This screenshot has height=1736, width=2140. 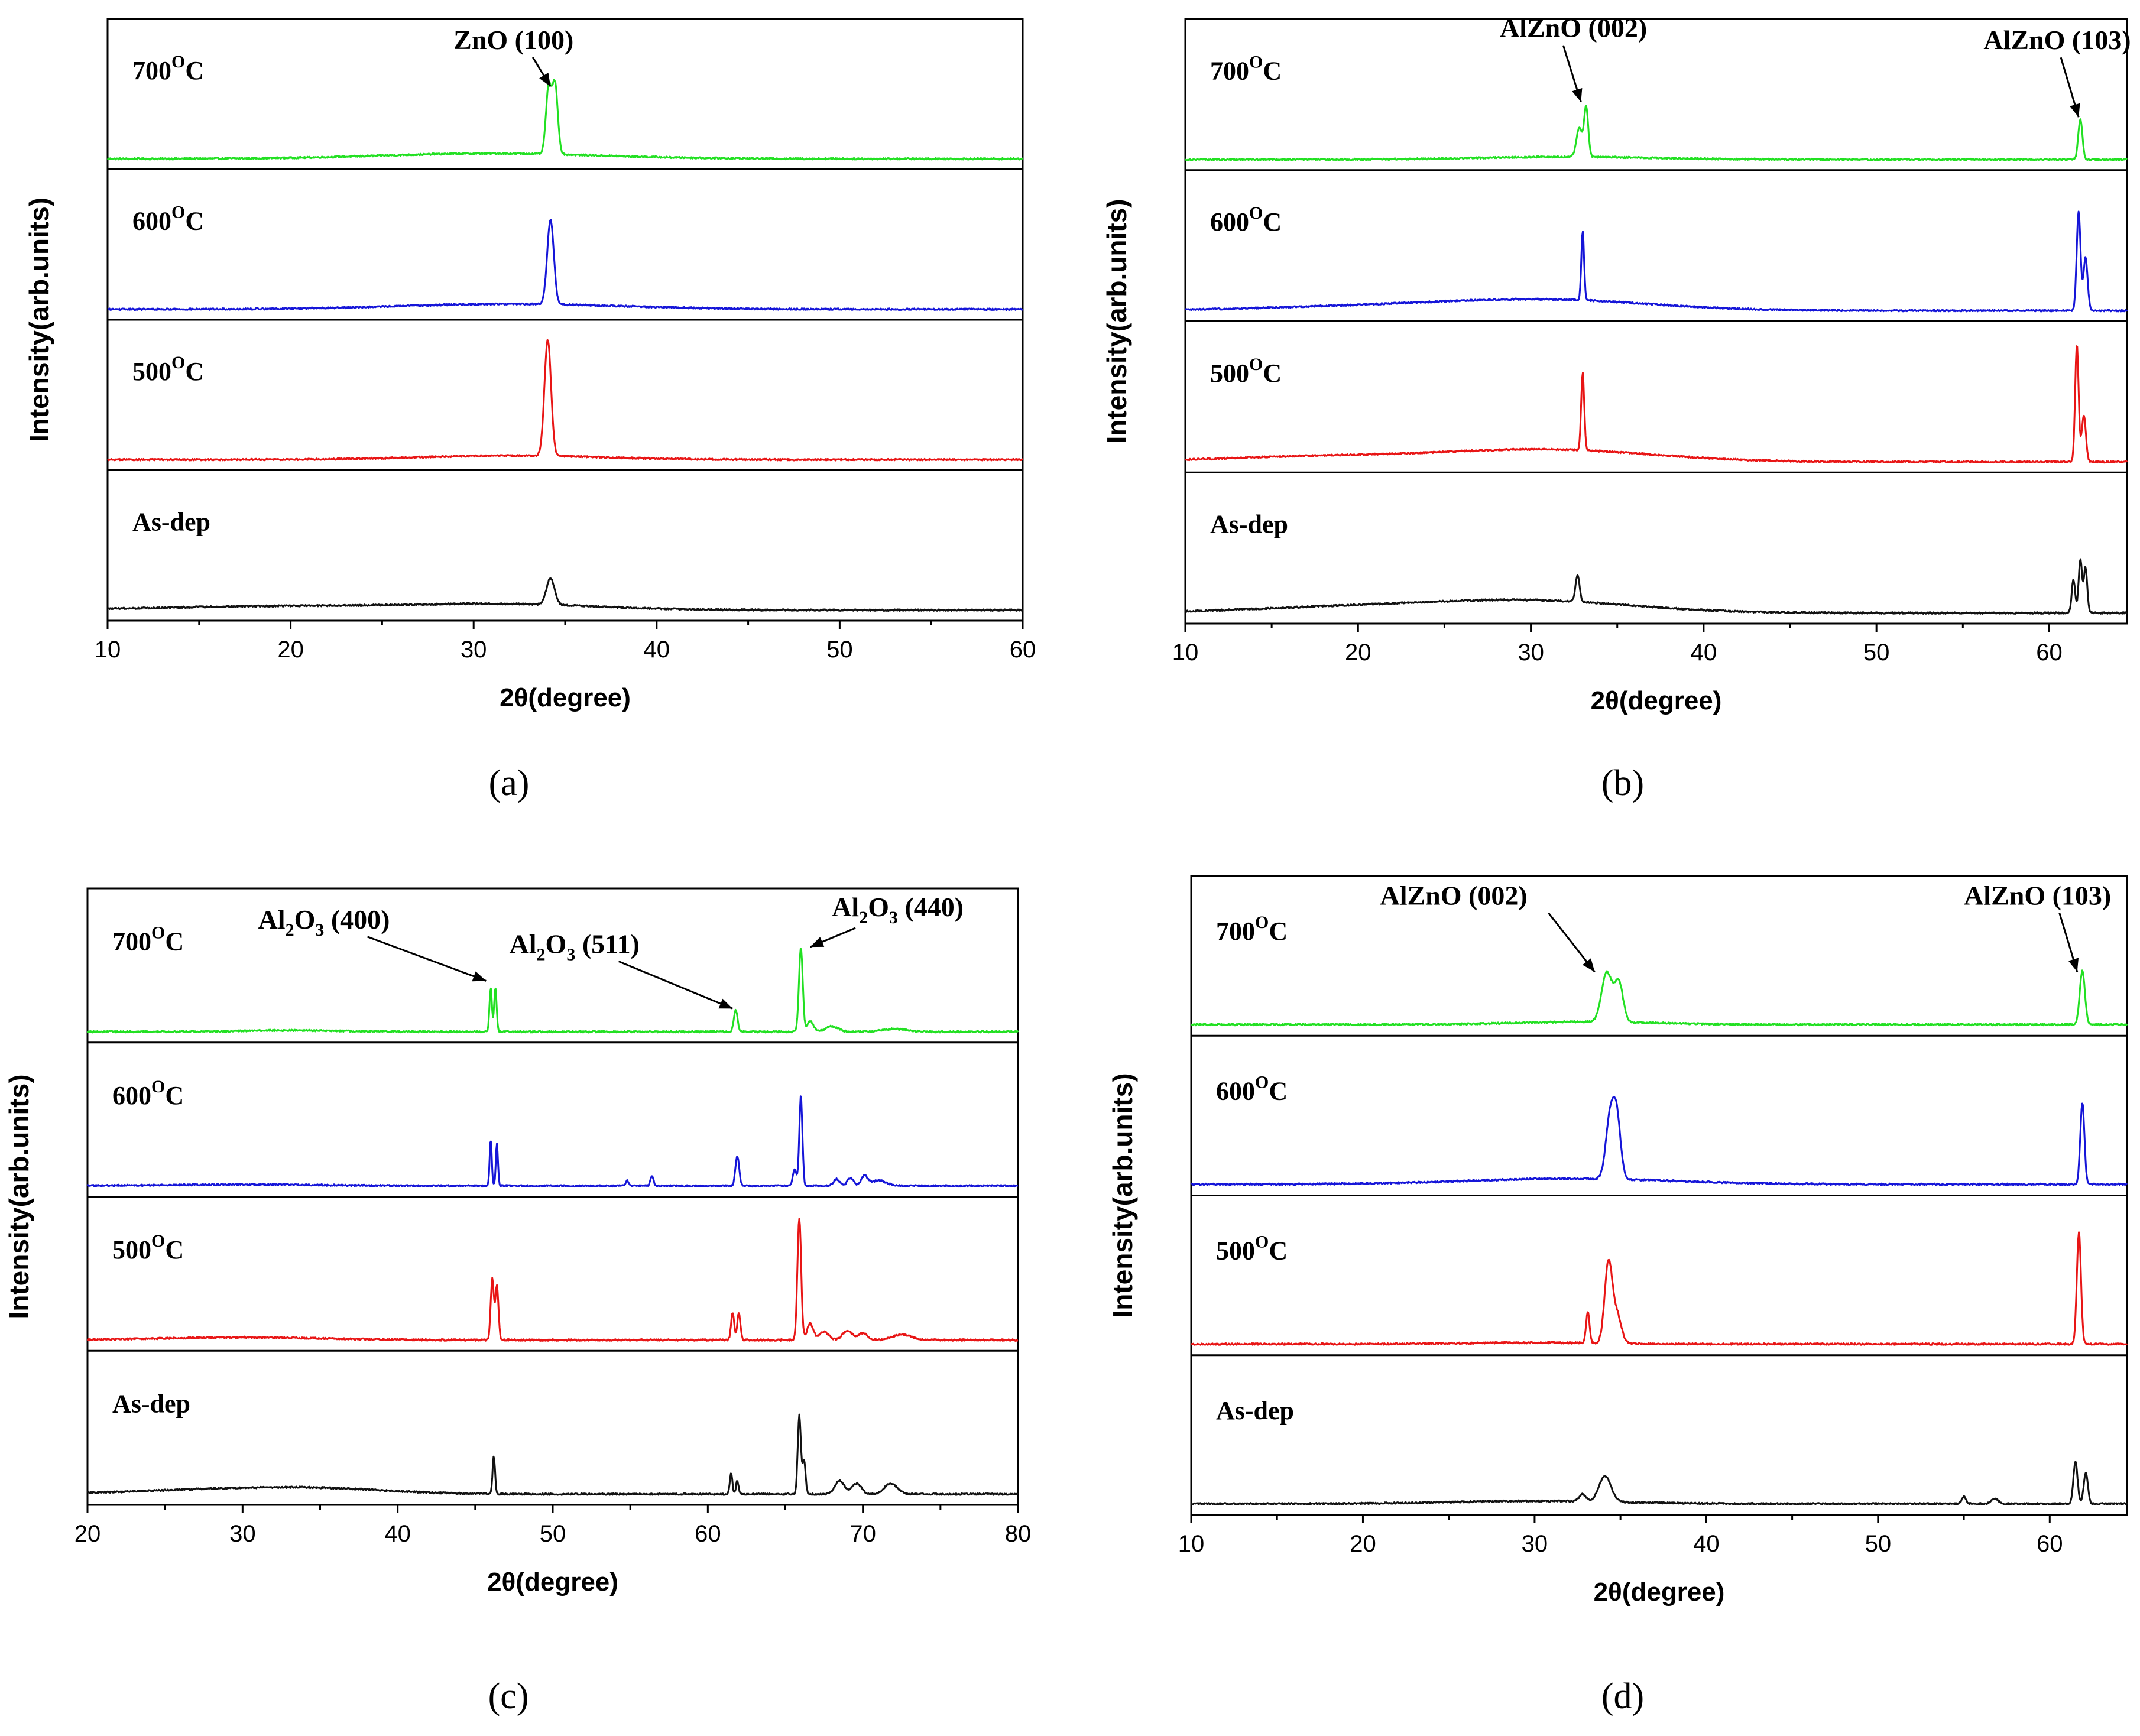 What do you see at coordinates (1623, 1696) in the screenshot?
I see `panel-caption: (d)` at bounding box center [1623, 1696].